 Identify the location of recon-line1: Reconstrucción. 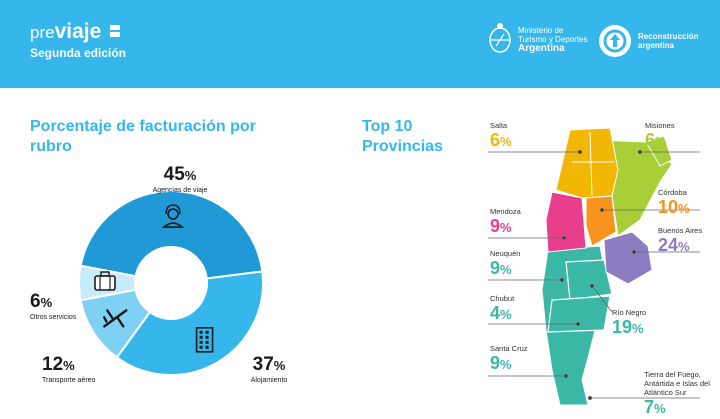
(668, 36).